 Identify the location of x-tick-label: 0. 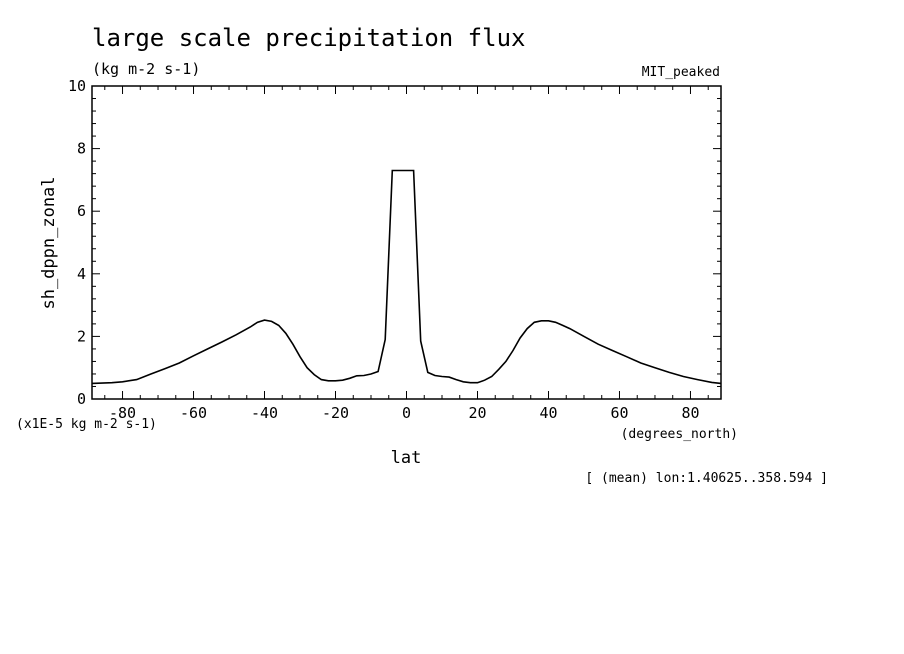
(406, 413).